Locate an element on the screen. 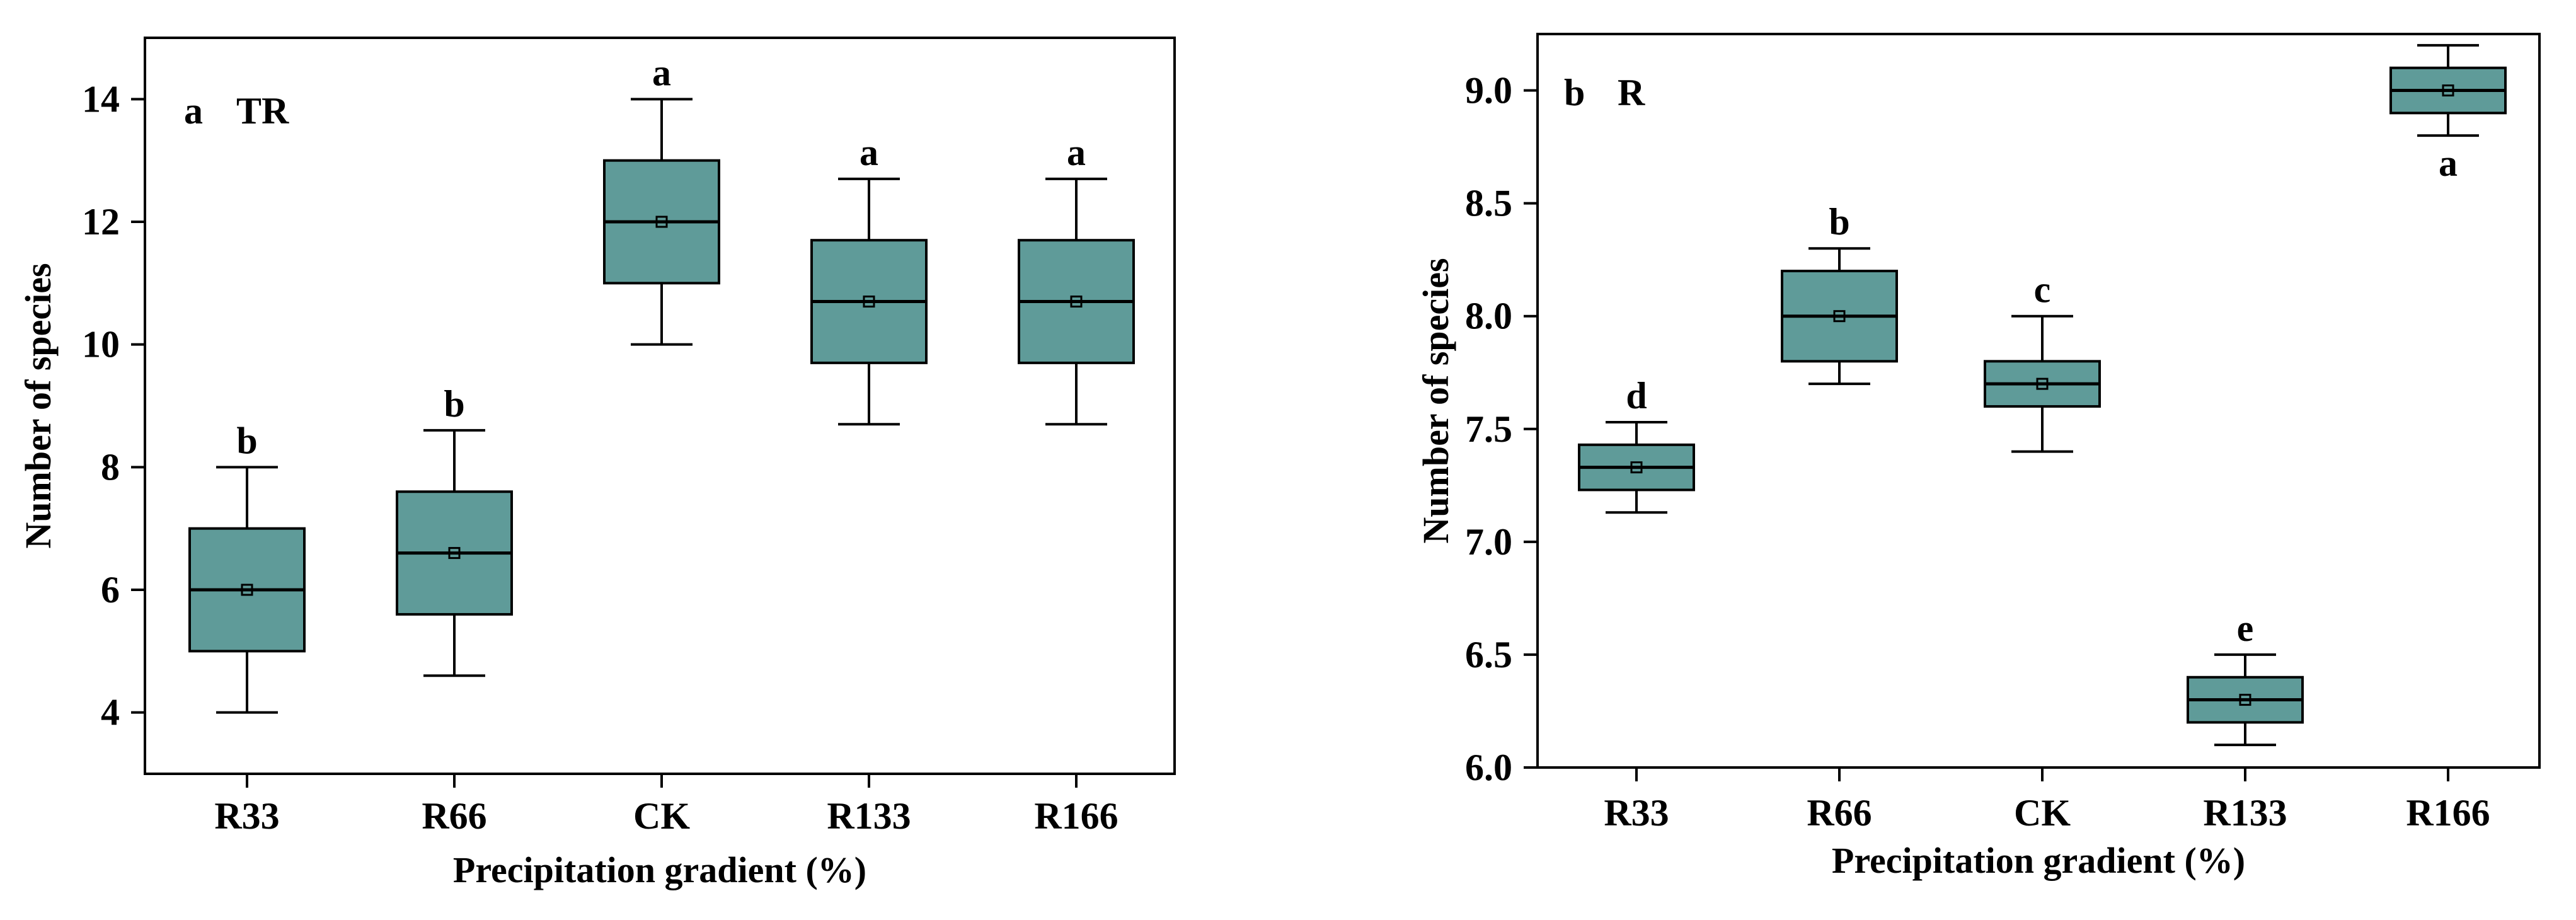  panel-a-x-axis-label: Precipitation gradient (%) is located at coordinates (659, 869).